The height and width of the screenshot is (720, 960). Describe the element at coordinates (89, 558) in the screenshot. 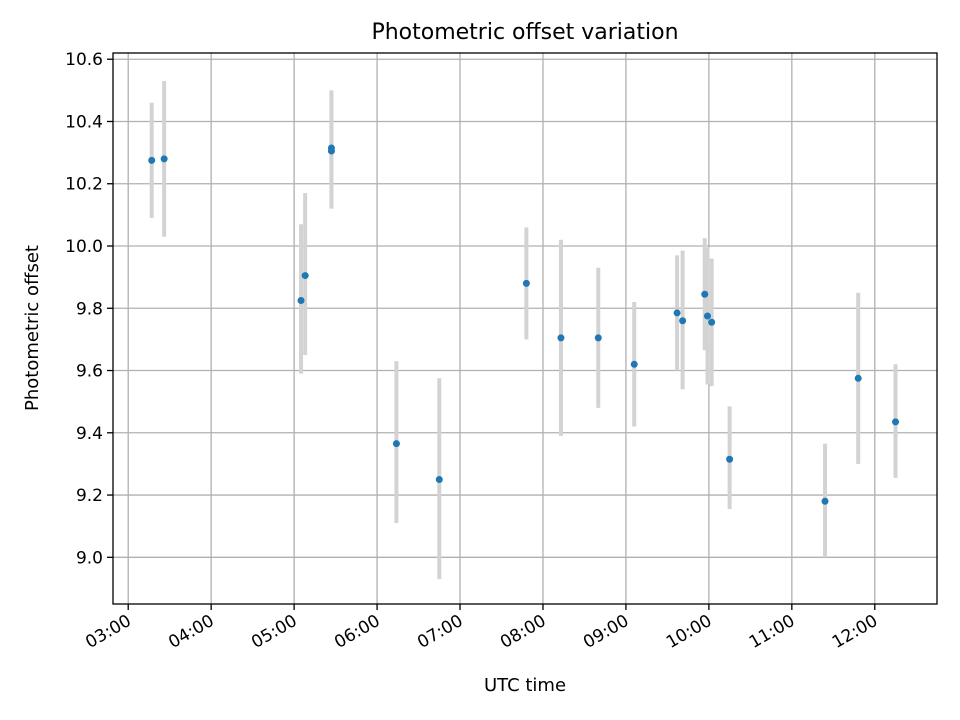

I see `y-tick-label: 9.0` at that location.